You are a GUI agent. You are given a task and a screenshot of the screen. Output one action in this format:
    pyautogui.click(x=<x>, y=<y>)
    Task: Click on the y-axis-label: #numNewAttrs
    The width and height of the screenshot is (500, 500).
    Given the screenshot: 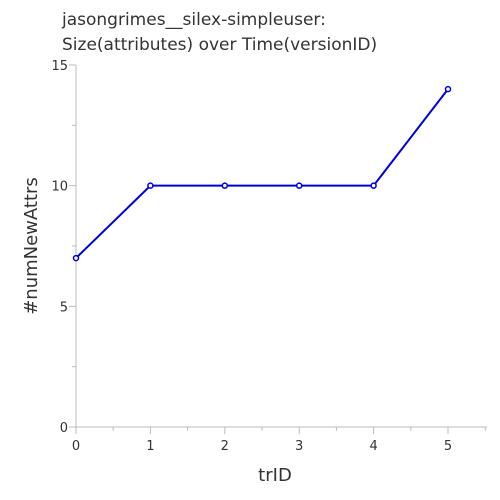 What is the action you would take?
    pyautogui.click(x=31, y=246)
    